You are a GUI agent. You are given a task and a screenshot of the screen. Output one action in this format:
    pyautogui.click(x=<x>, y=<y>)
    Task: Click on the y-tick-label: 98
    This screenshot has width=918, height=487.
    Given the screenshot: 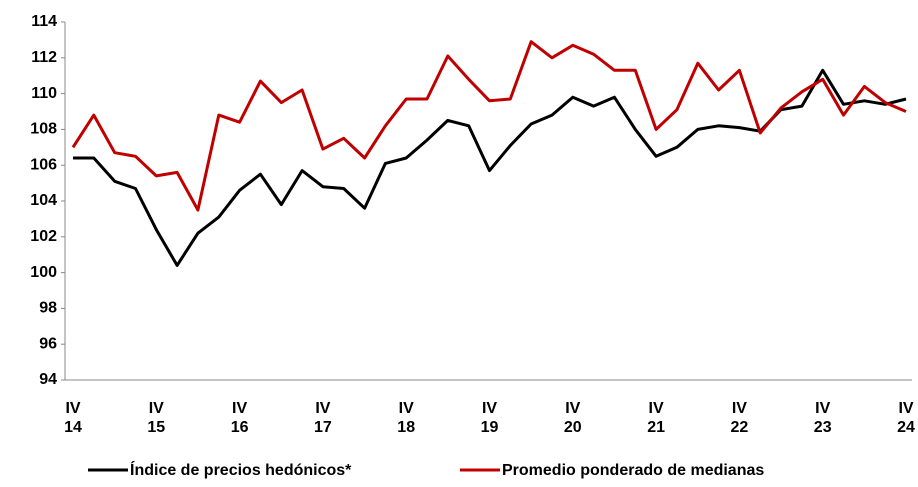 What is the action you would take?
    pyautogui.click(x=48, y=308)
    